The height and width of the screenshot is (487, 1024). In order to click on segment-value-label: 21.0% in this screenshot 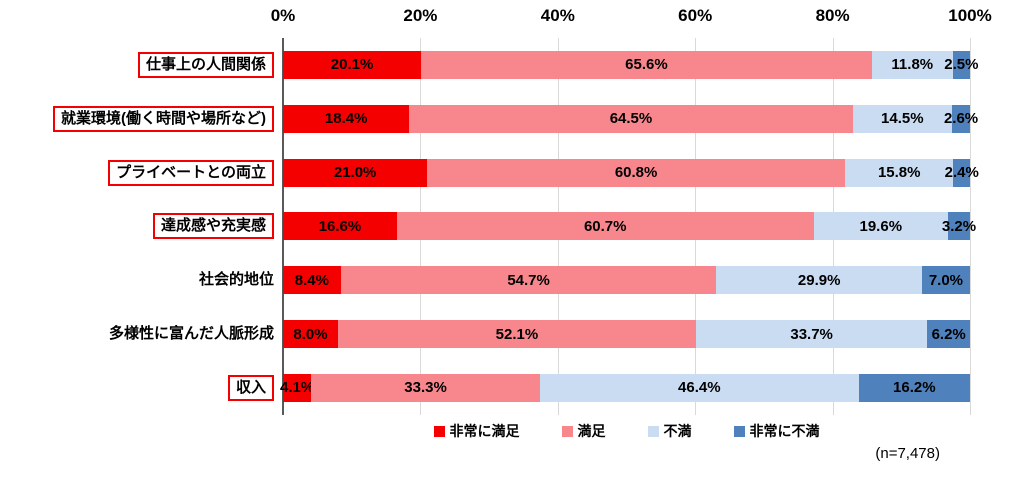, I will do `click(355, 173)`.